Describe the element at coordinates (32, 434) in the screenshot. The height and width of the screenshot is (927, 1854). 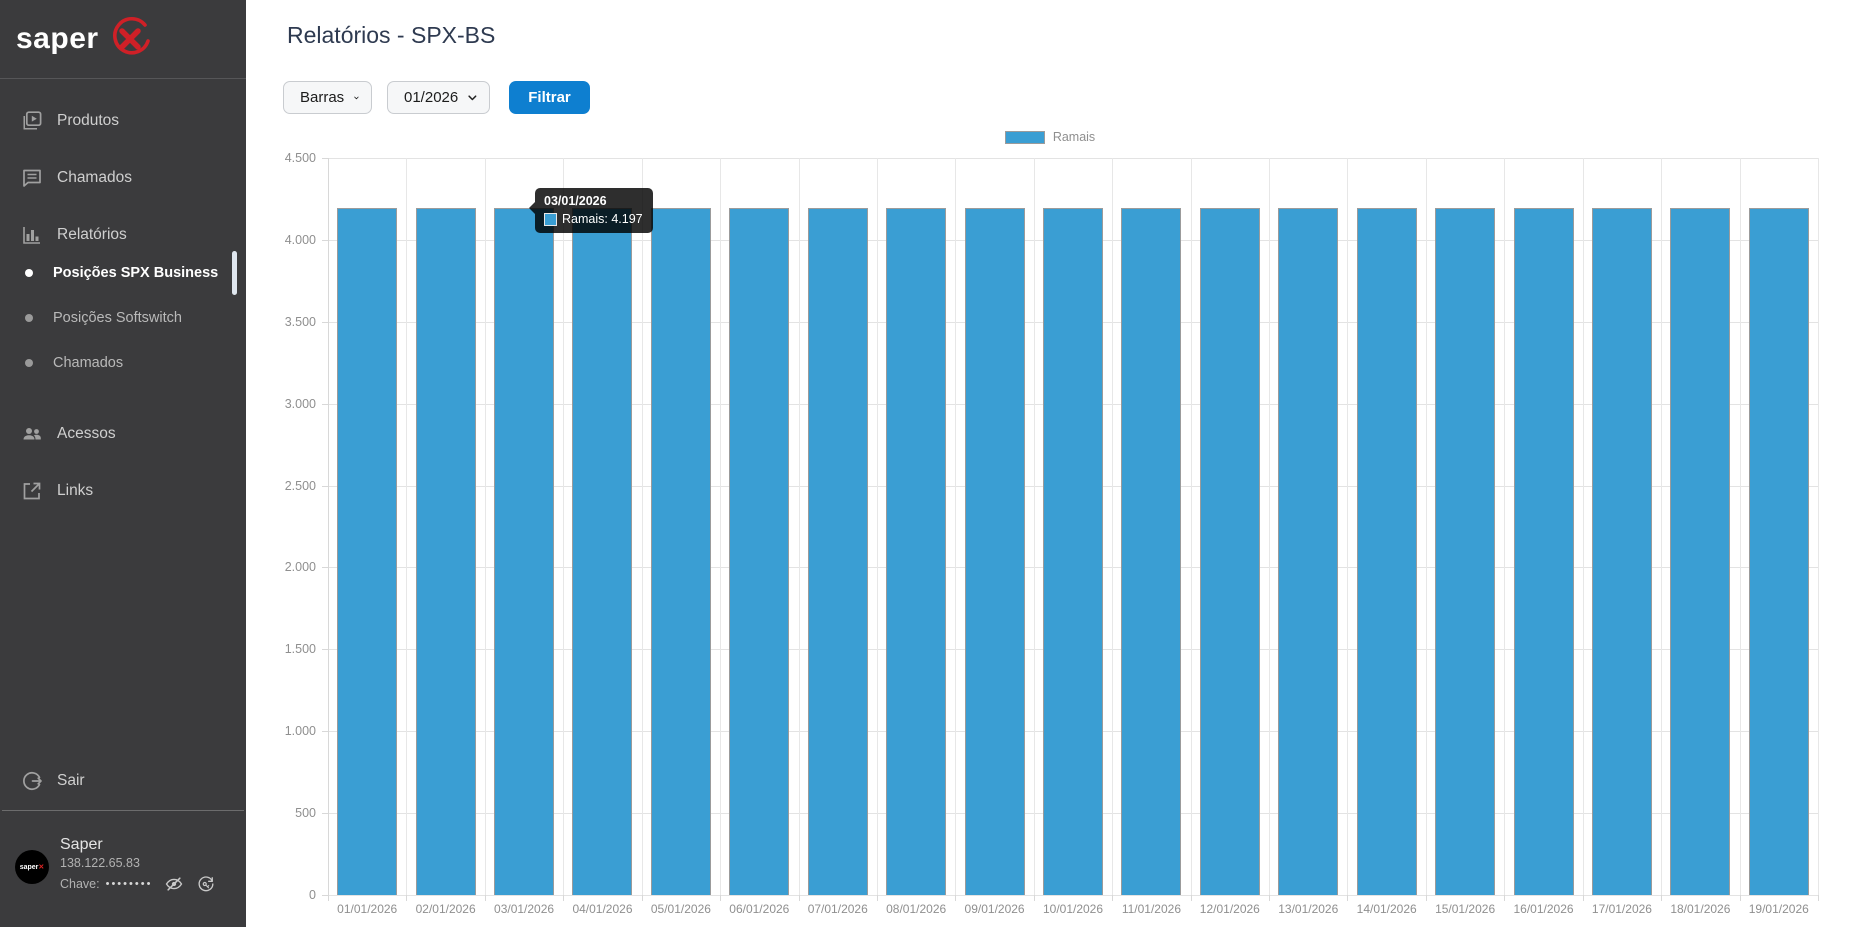
I see `people-icon` at that location.